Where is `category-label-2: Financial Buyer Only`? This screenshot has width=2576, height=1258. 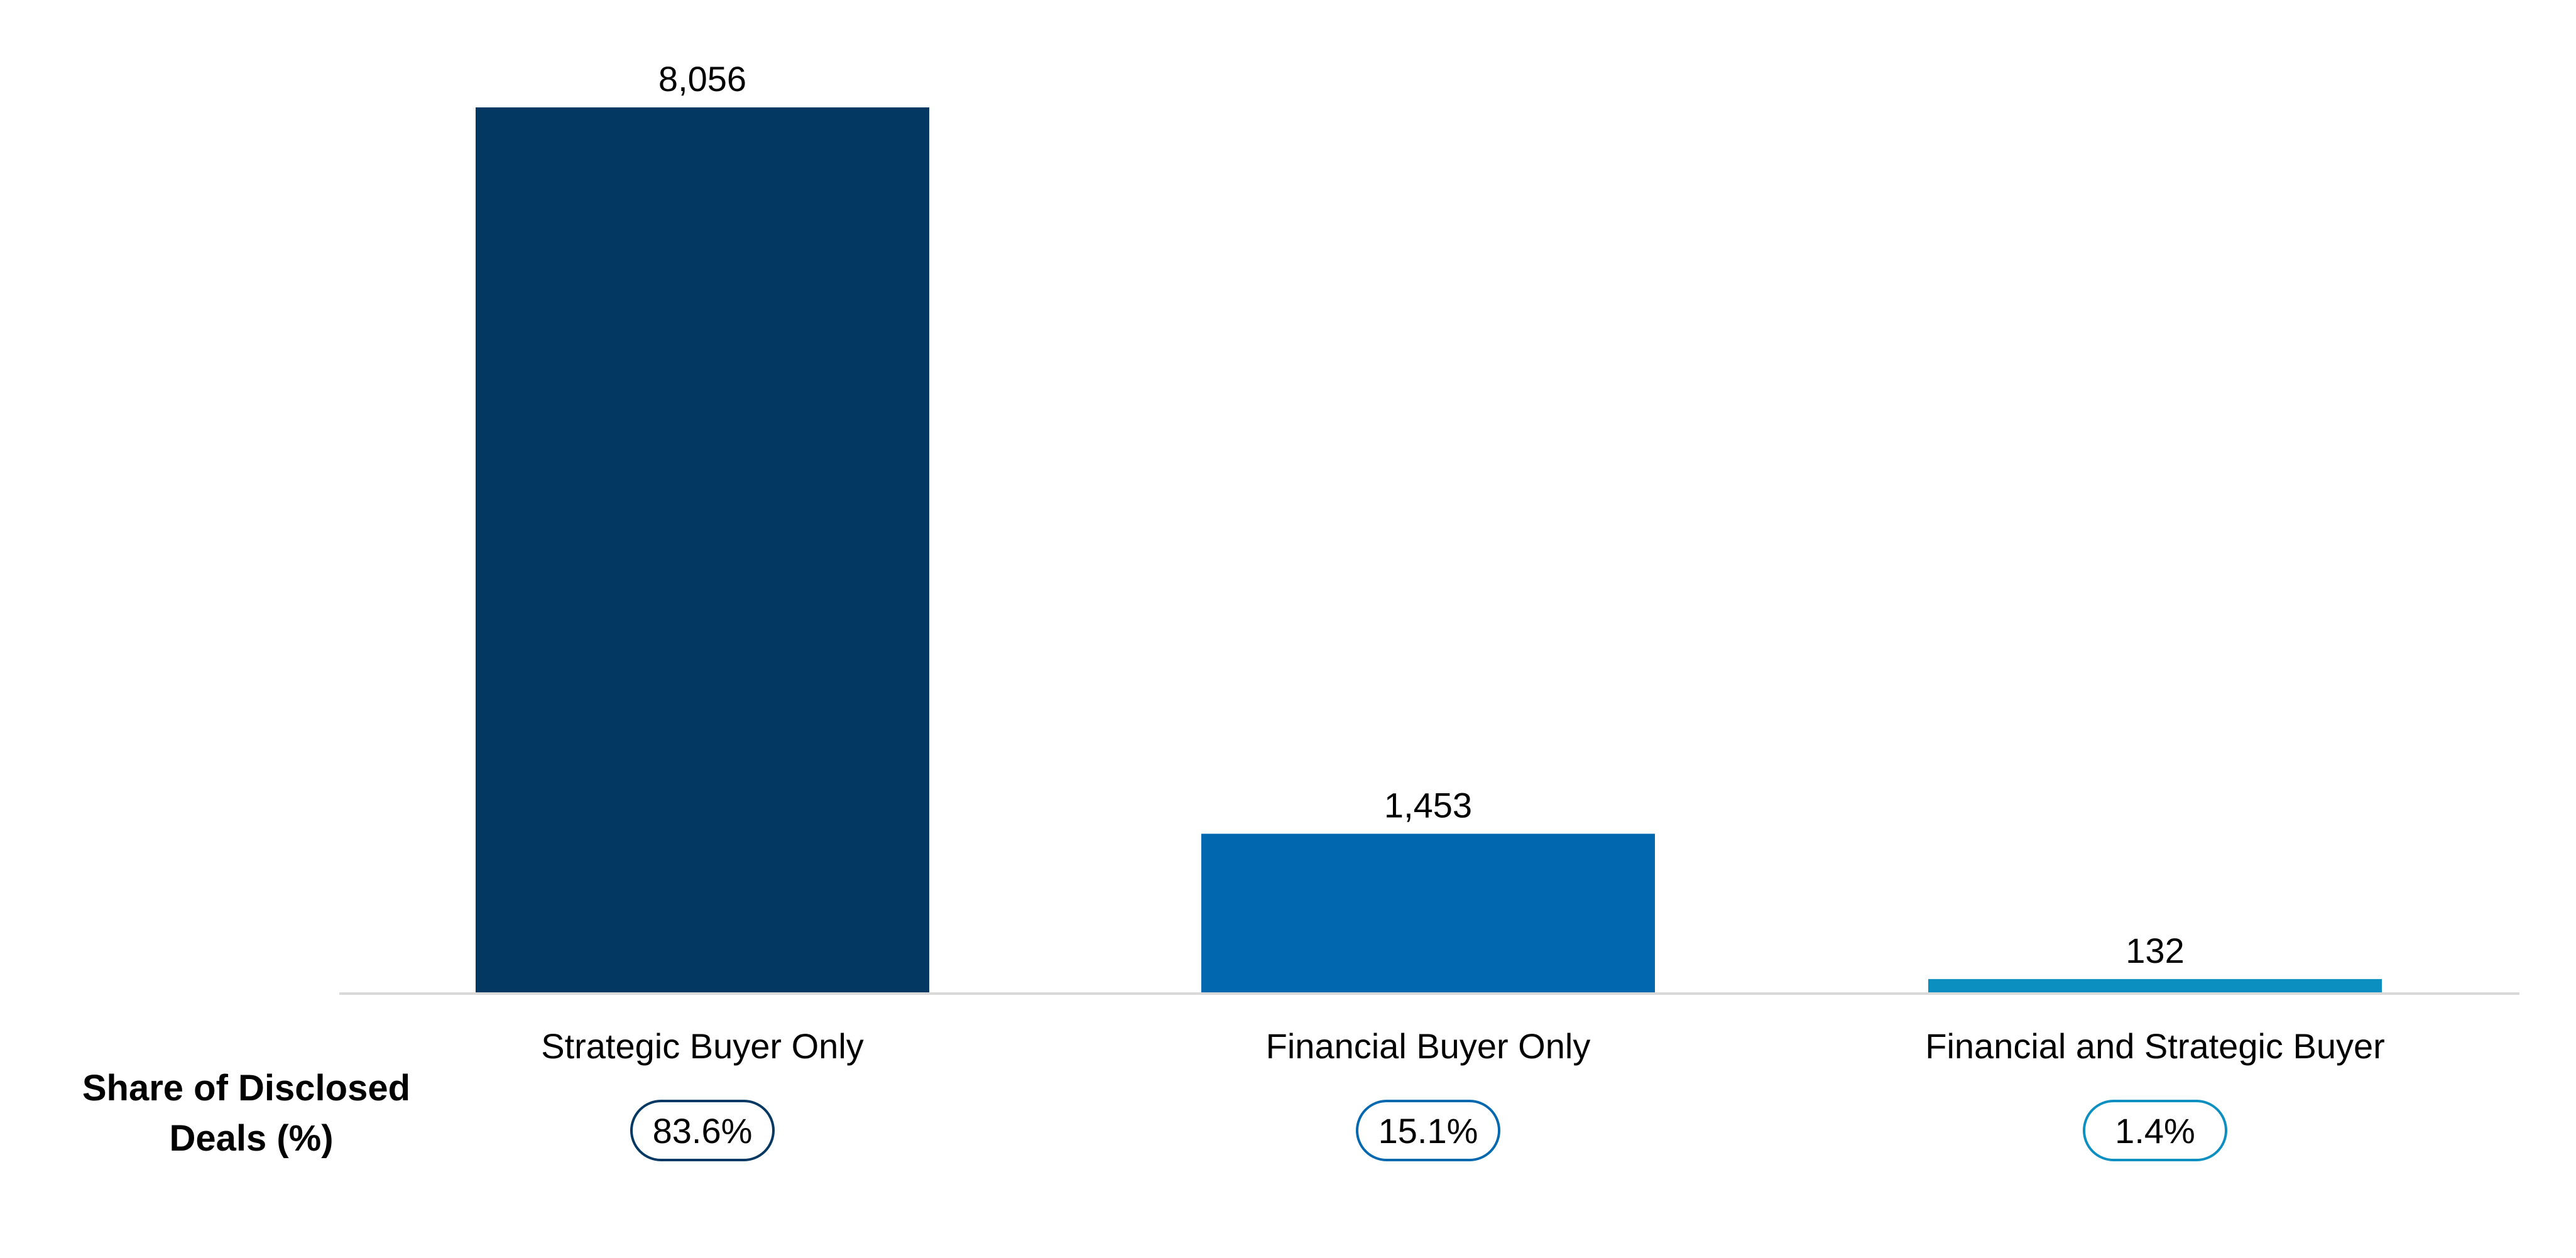
category-label-2: Financial Buyer Only is located at coordinates (1428, 1046).